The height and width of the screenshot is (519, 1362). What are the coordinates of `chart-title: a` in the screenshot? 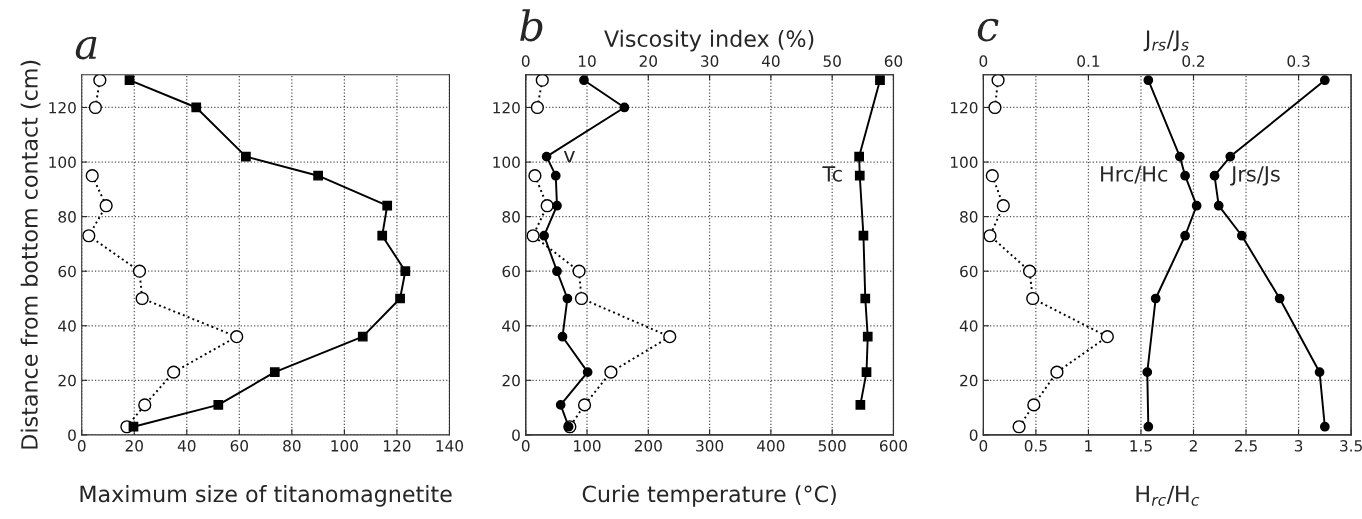 It's located at (86, 48).